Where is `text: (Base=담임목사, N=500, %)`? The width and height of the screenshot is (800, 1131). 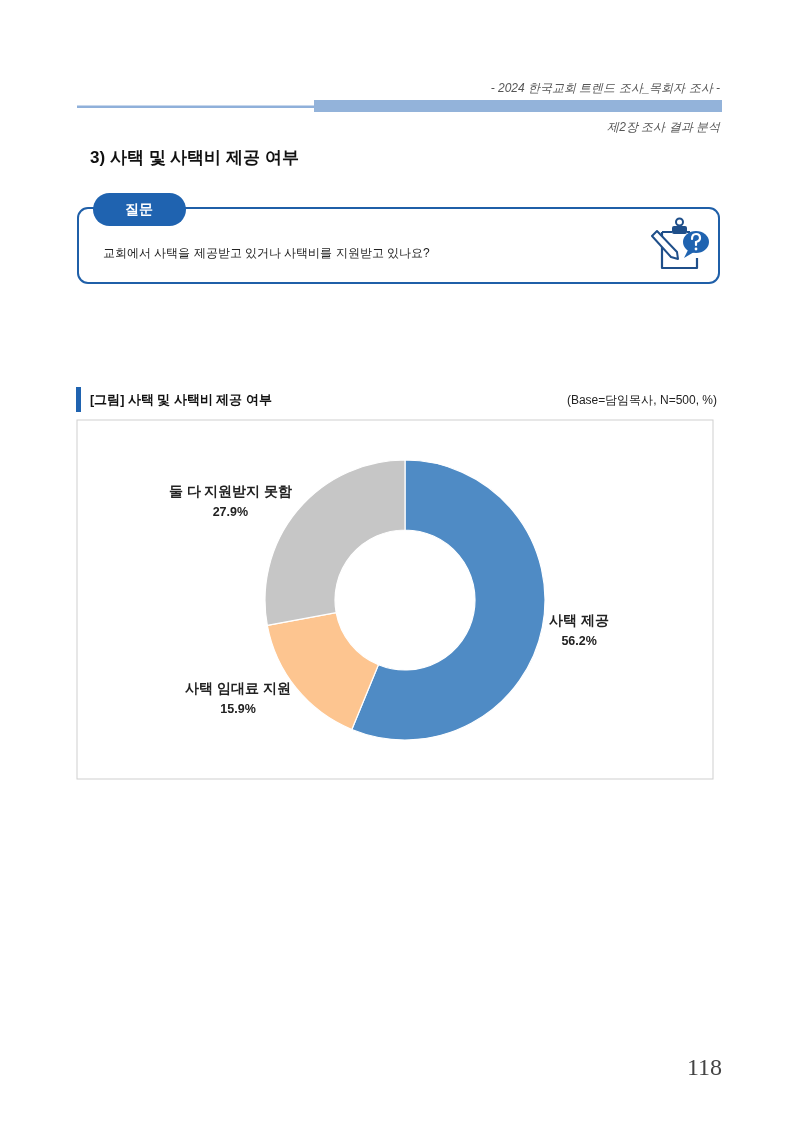
text: (Base=담임목사, N=500, %) is located at coordinates (641, 400).